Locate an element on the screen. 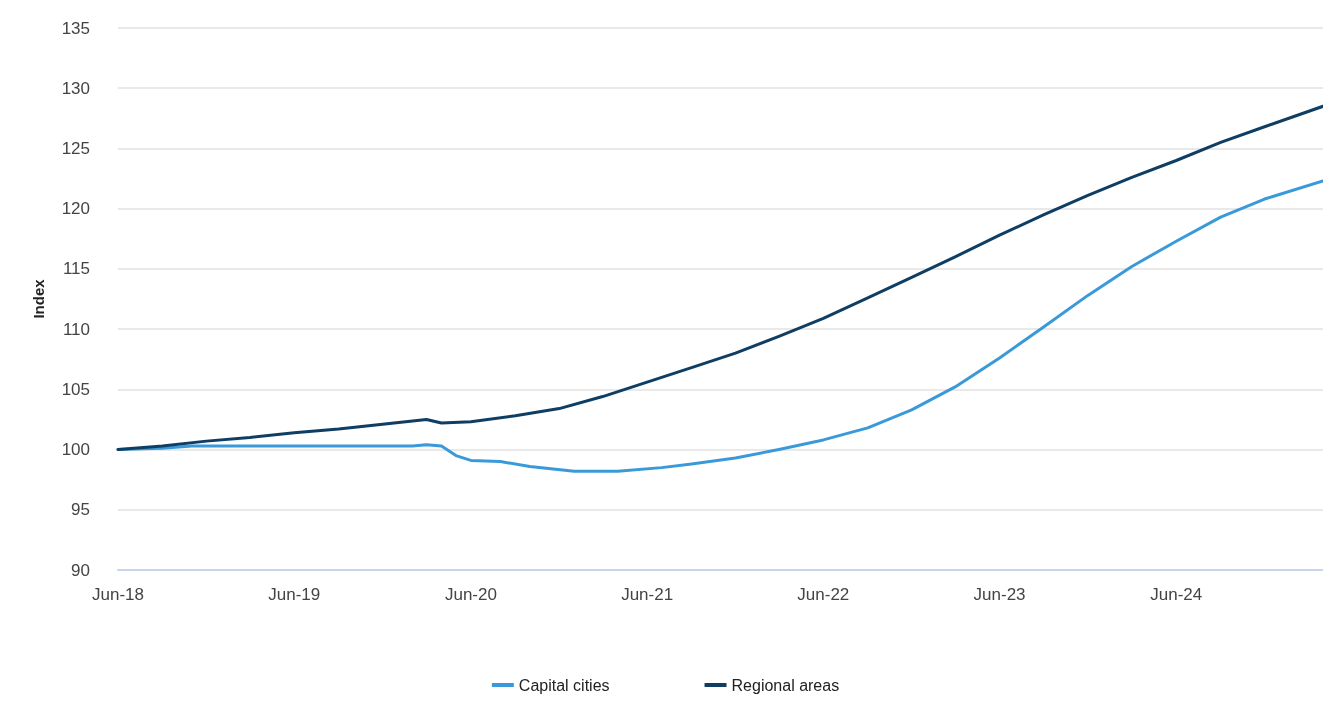 The width and height of the screenshot is (1331, 708). x-tick-label: Jun-22 is located at coordinates (823, 594).